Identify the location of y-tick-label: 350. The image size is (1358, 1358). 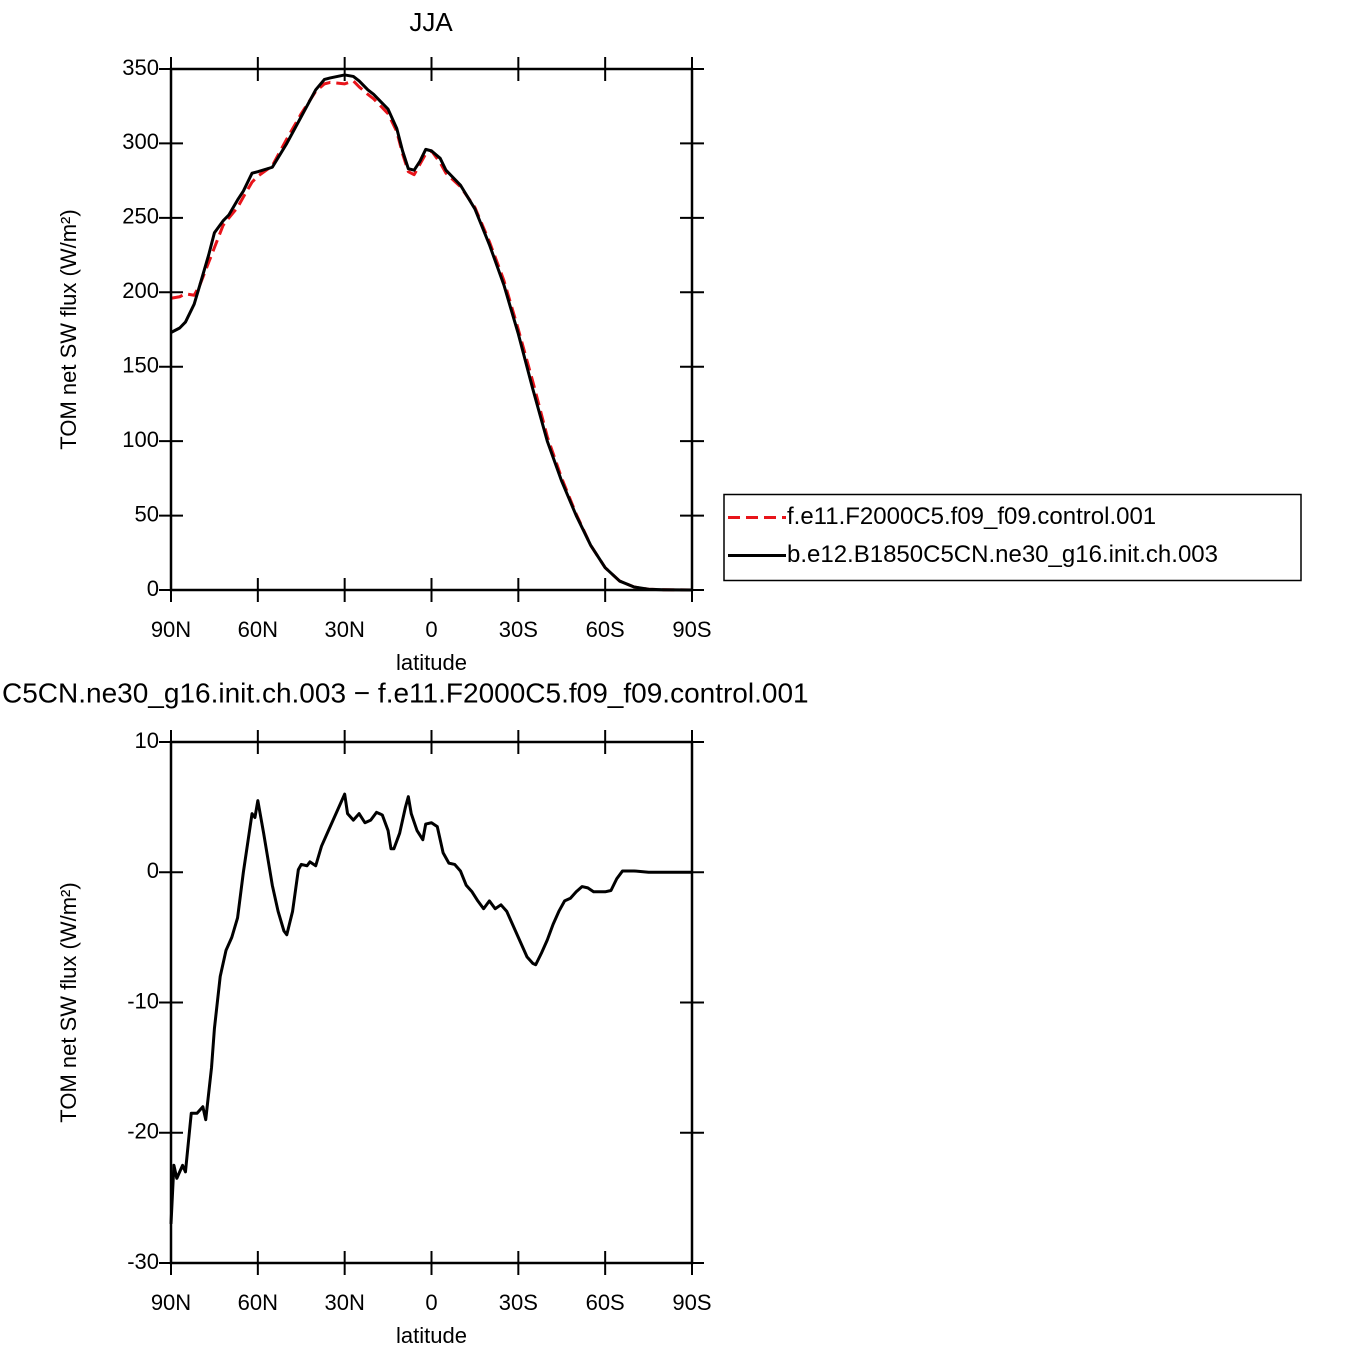
(140, 67).